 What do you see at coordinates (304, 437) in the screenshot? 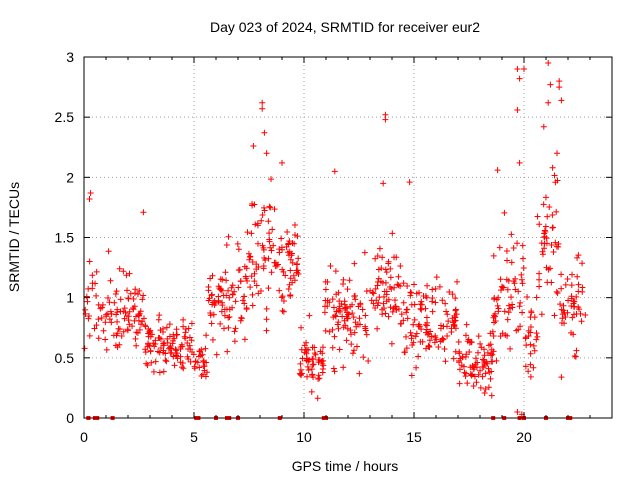
I see `x-tick-label: 10` at bounding box center [304, 437].